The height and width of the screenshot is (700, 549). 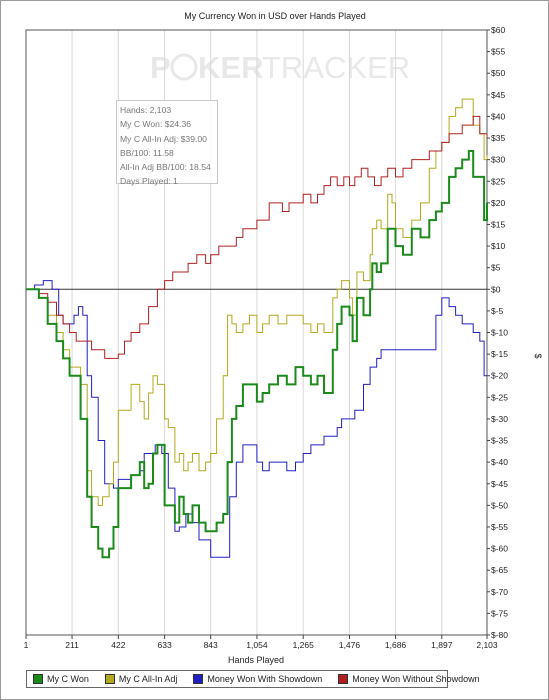 What do you see at coordinates (156, 124) in the screenshot?
I see `stat-won: My C Won: $24.36` at bounding box center [156, 124].